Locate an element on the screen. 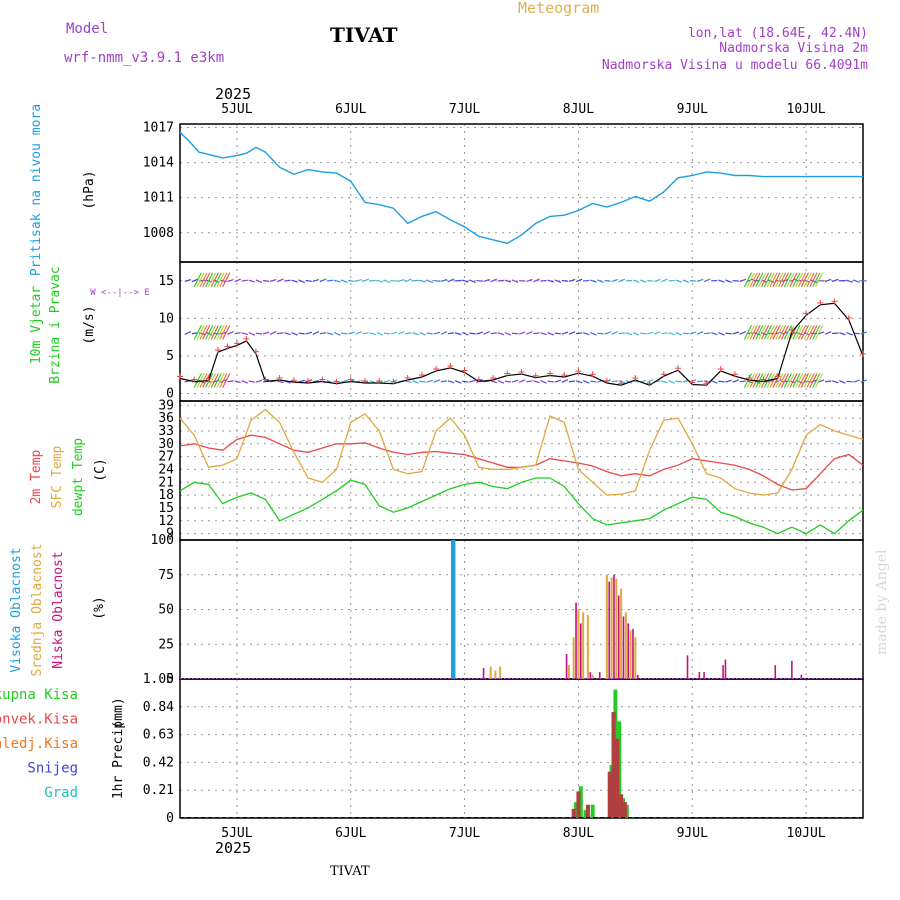 The height and width of the screenshot is (900, 900). cloud-ytick-label: 50 is located at coordinates (166, 610).